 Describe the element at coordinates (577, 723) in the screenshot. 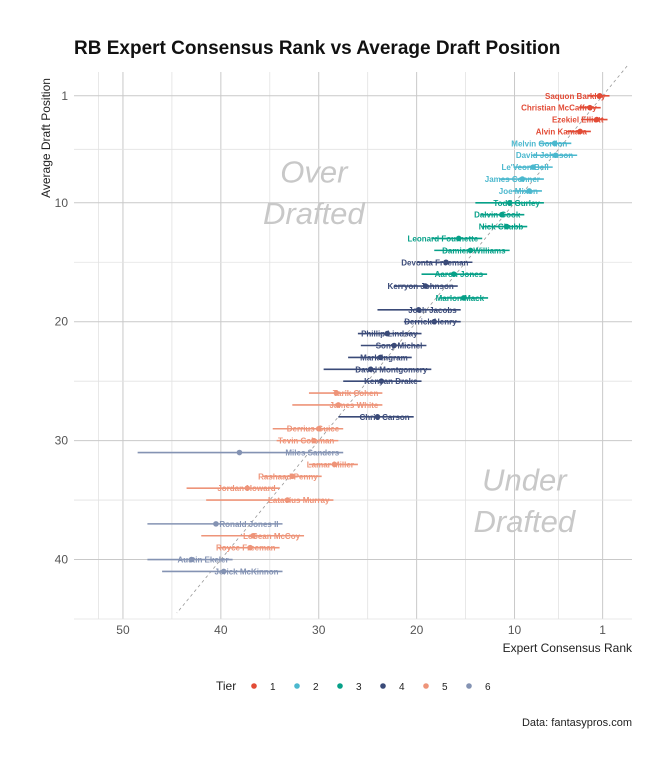

I see `caption: Data: fantasypros.com` at that location.